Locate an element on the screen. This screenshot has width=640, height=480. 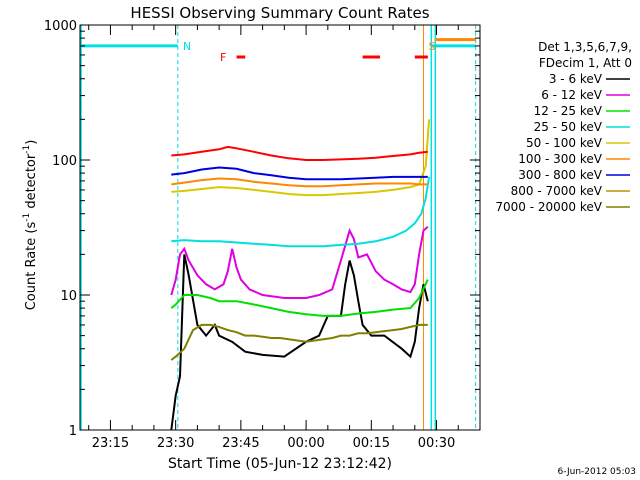
y-axis-label-mid: detector is located at coordinates (31, 183).